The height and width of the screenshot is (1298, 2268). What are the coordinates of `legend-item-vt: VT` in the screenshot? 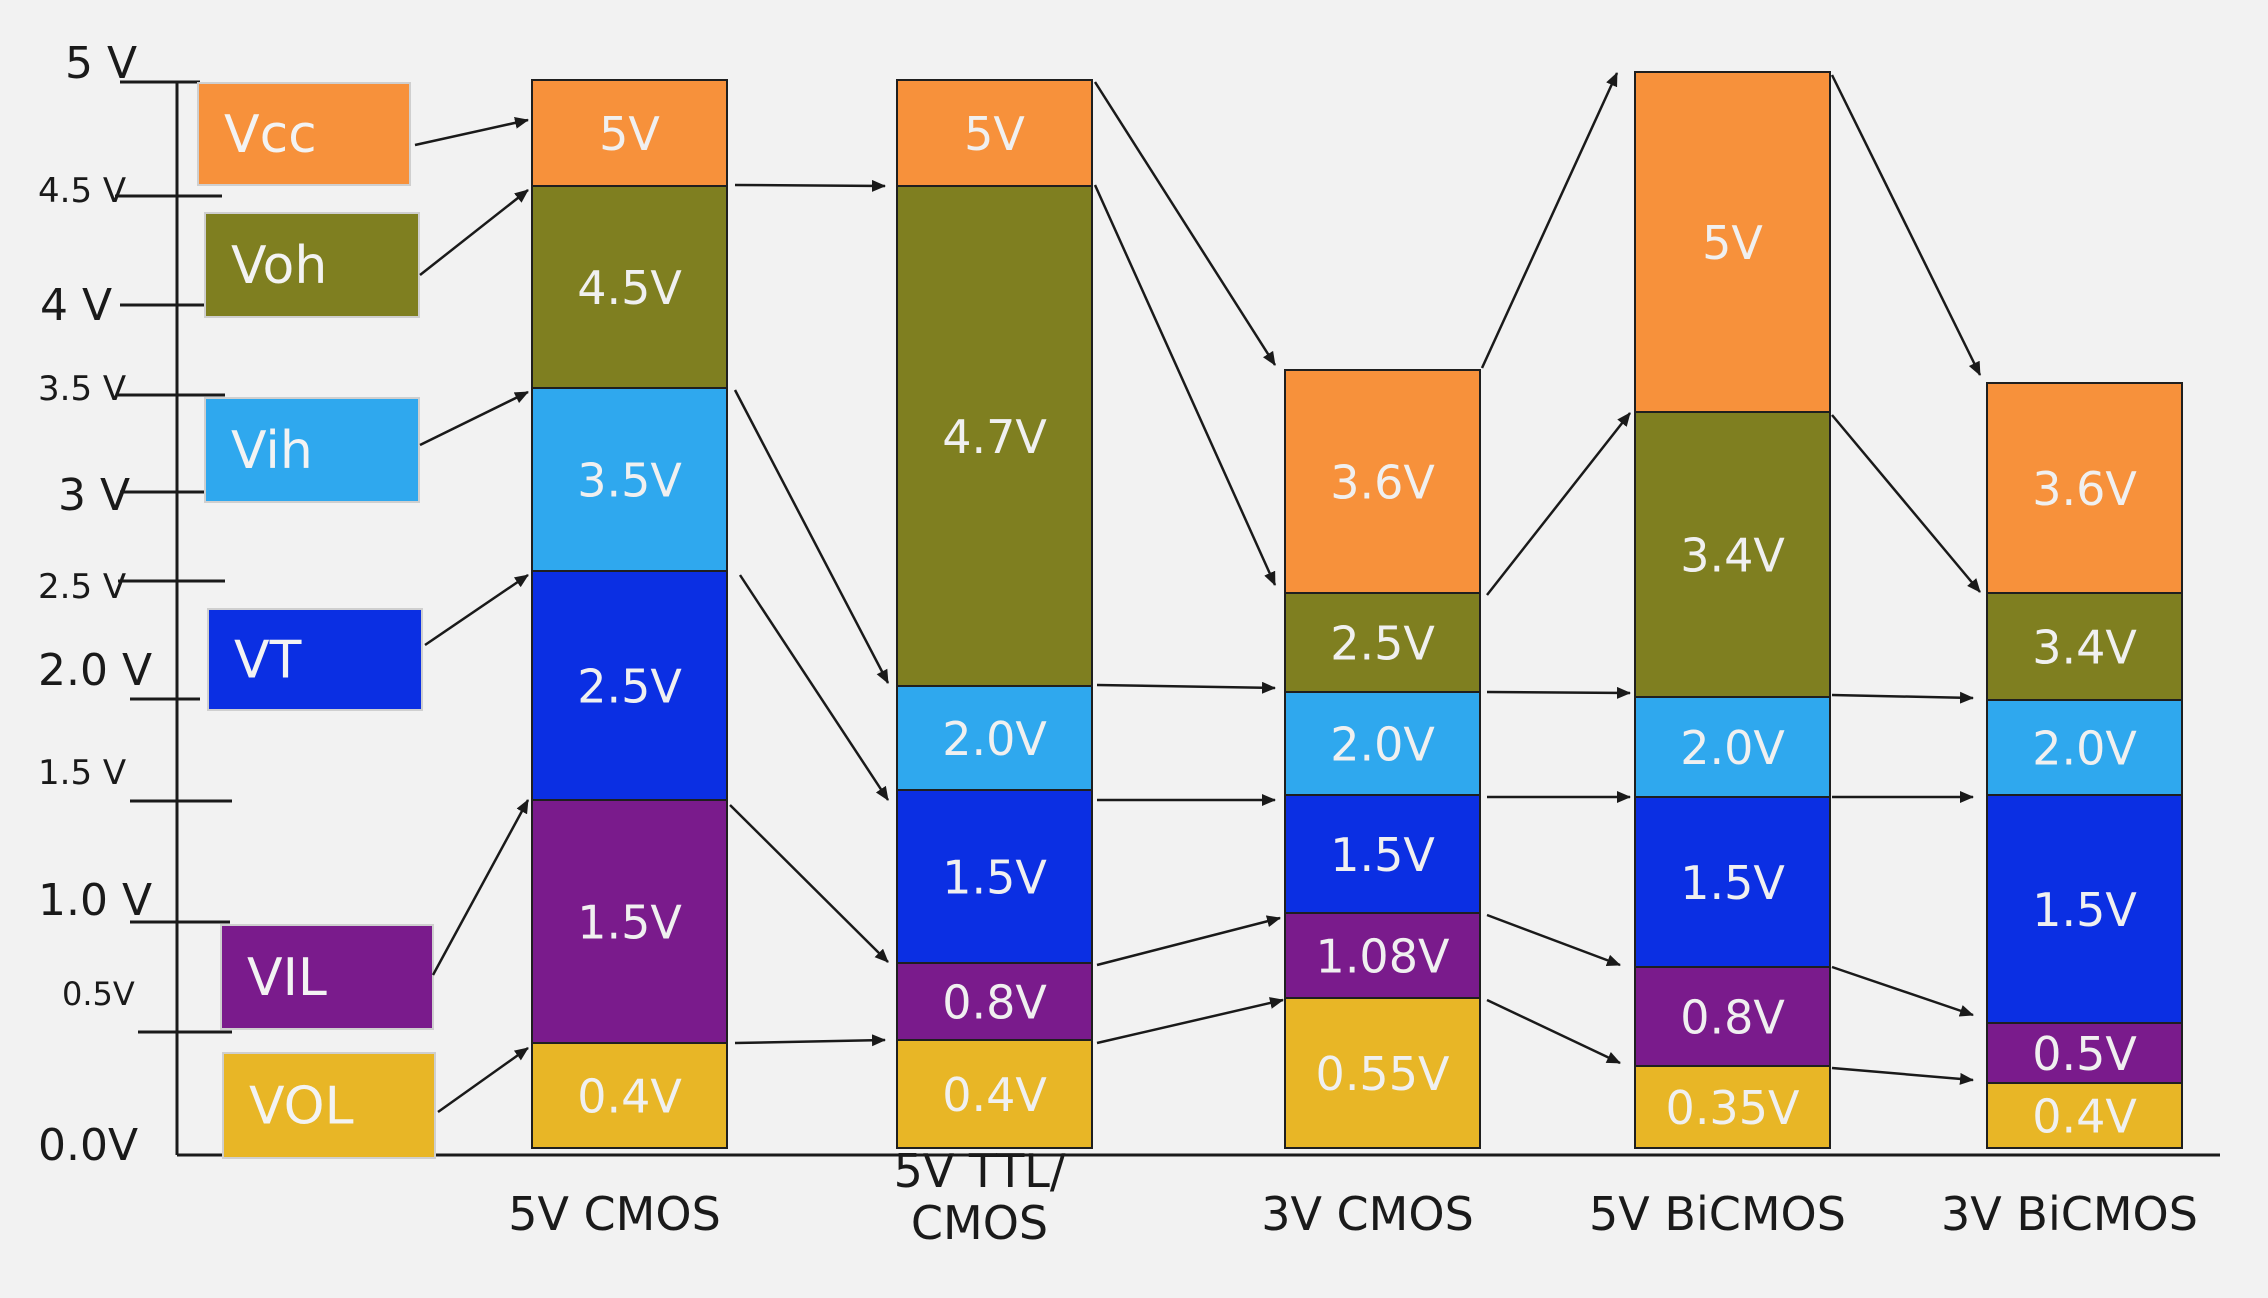 It's located at (315, 659).